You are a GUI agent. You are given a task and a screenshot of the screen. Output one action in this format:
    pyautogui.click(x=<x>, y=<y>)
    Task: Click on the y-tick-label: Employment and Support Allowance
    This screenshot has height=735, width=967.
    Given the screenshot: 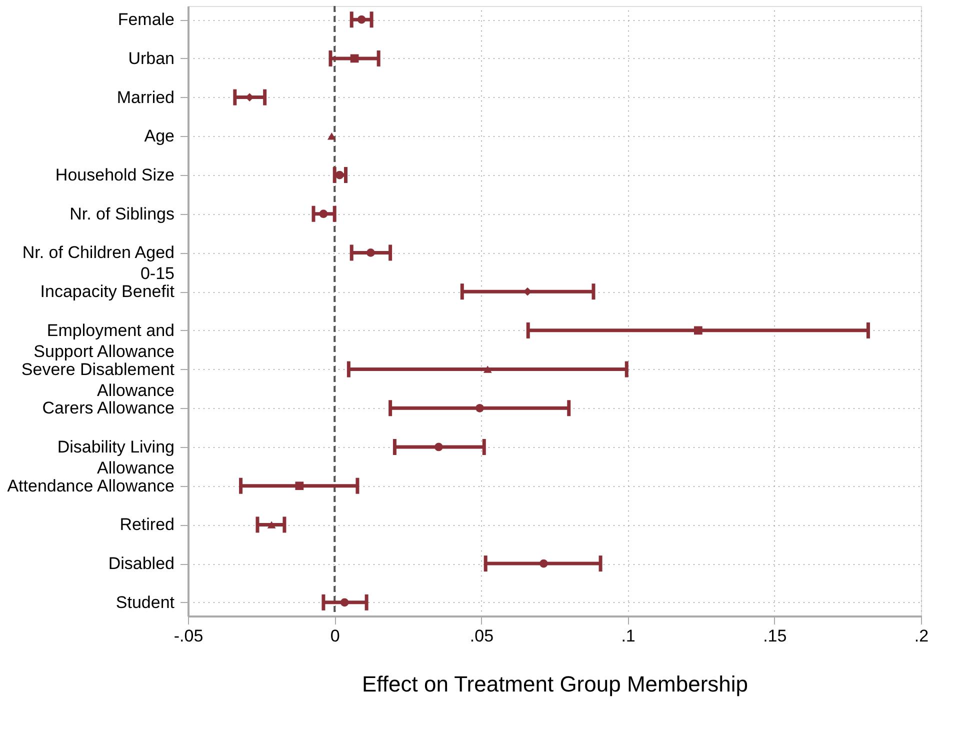 What is the action you would take?
    pyautogui.click(x=104, y=340)
    